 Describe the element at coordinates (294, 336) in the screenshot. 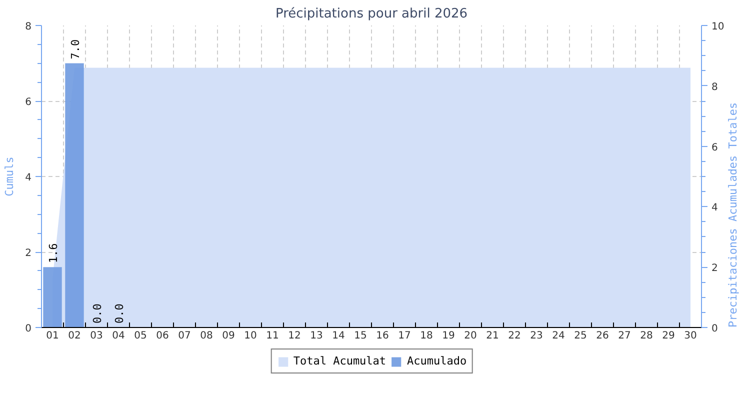

I see `x-tick-label: 12` at that location.